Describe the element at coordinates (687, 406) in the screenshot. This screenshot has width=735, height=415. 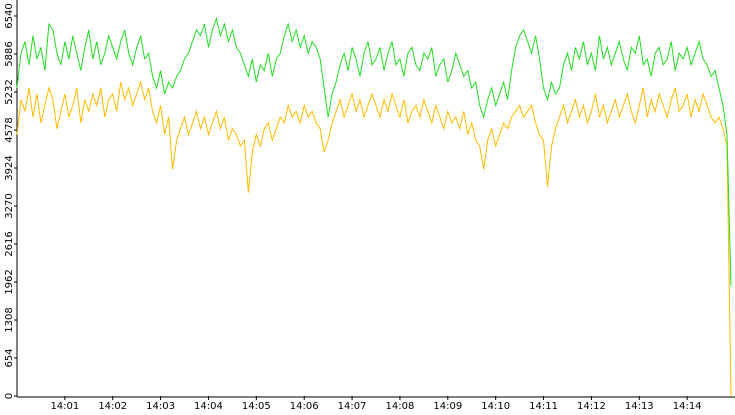
I see `x-tick-label: 14:14` at that location.